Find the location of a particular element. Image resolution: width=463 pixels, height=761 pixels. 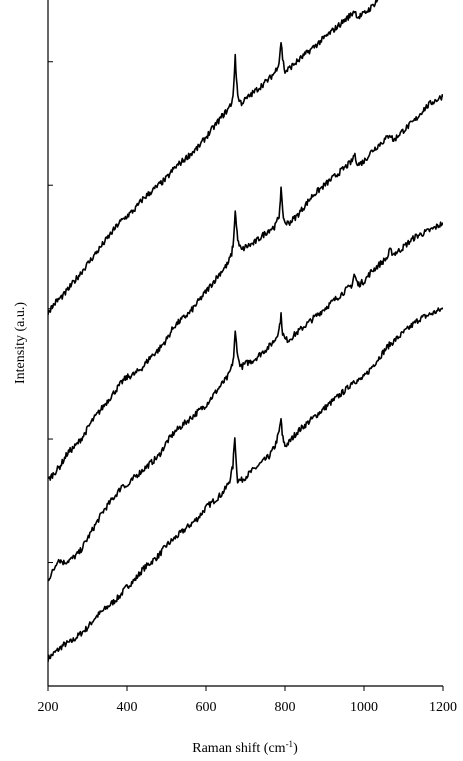

x-axis-label-close: ) is located at coordinates (295, 748).